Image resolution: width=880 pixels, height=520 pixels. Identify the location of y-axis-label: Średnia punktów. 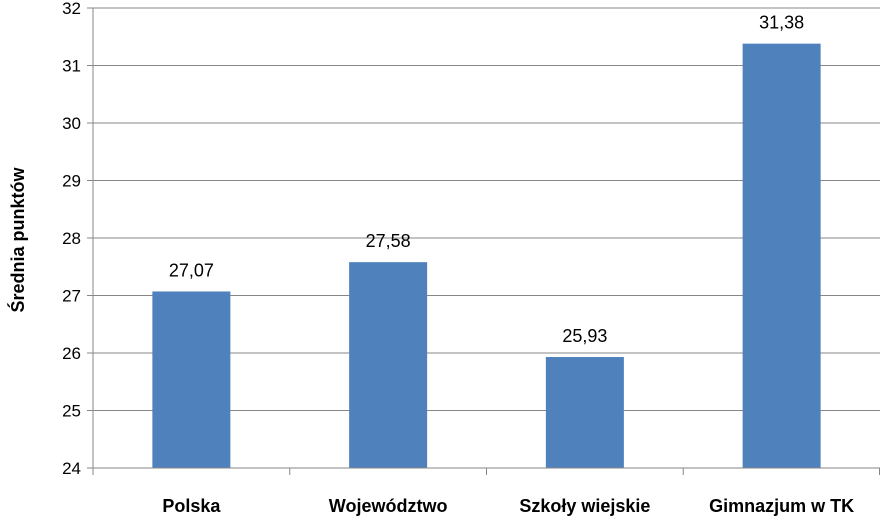
(17, 239).